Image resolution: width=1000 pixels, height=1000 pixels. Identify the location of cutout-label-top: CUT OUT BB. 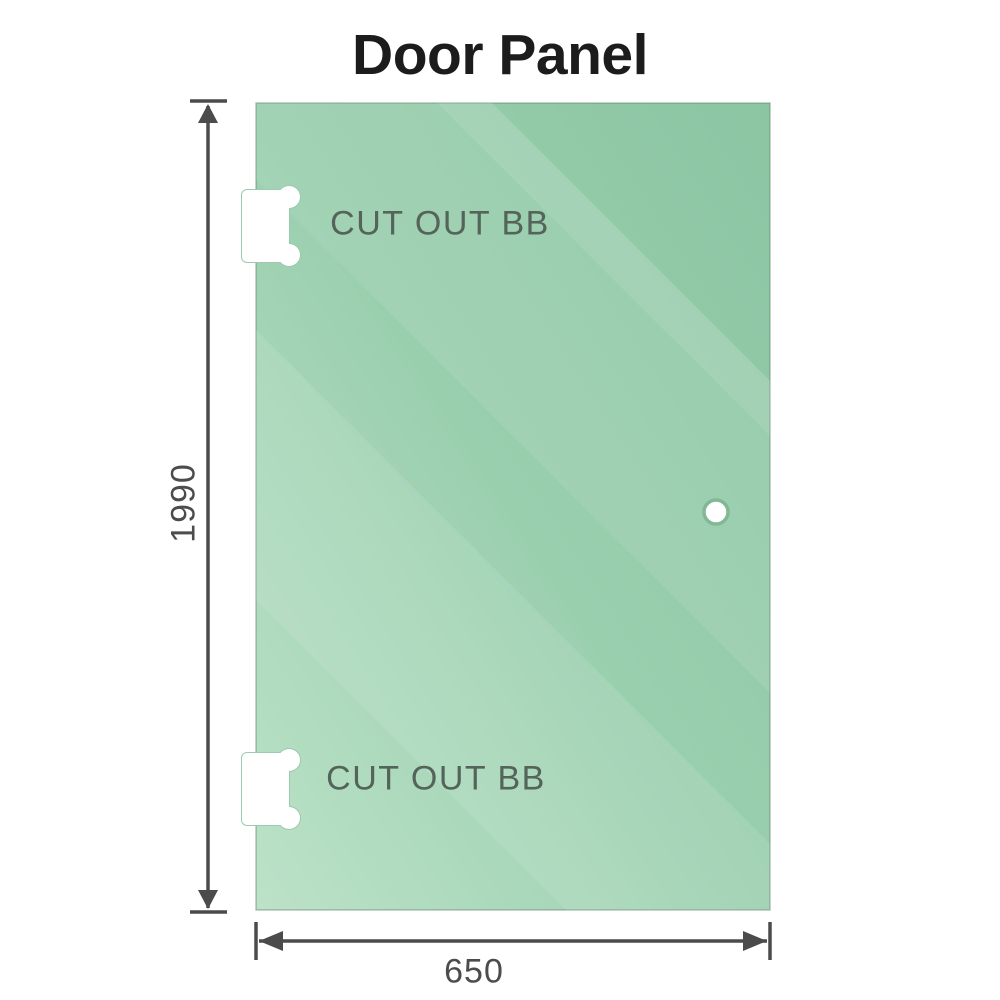
(440, 223).